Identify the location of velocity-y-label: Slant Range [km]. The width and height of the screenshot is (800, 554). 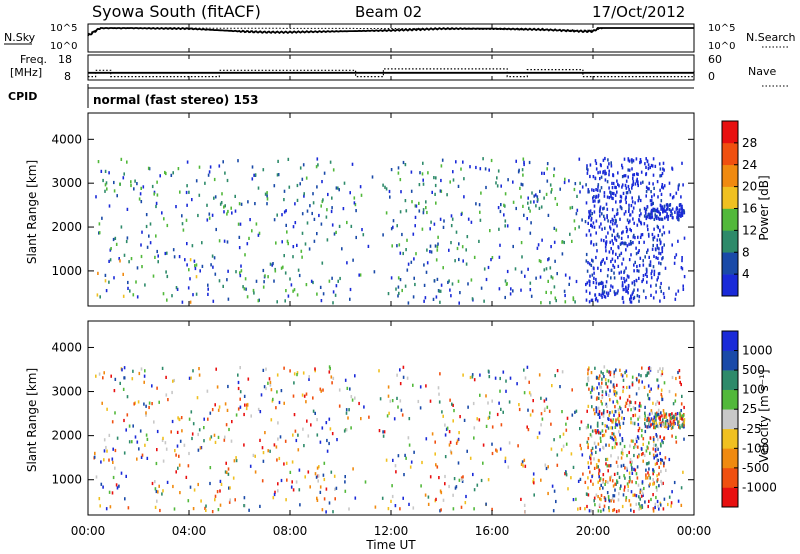
(32, 420).